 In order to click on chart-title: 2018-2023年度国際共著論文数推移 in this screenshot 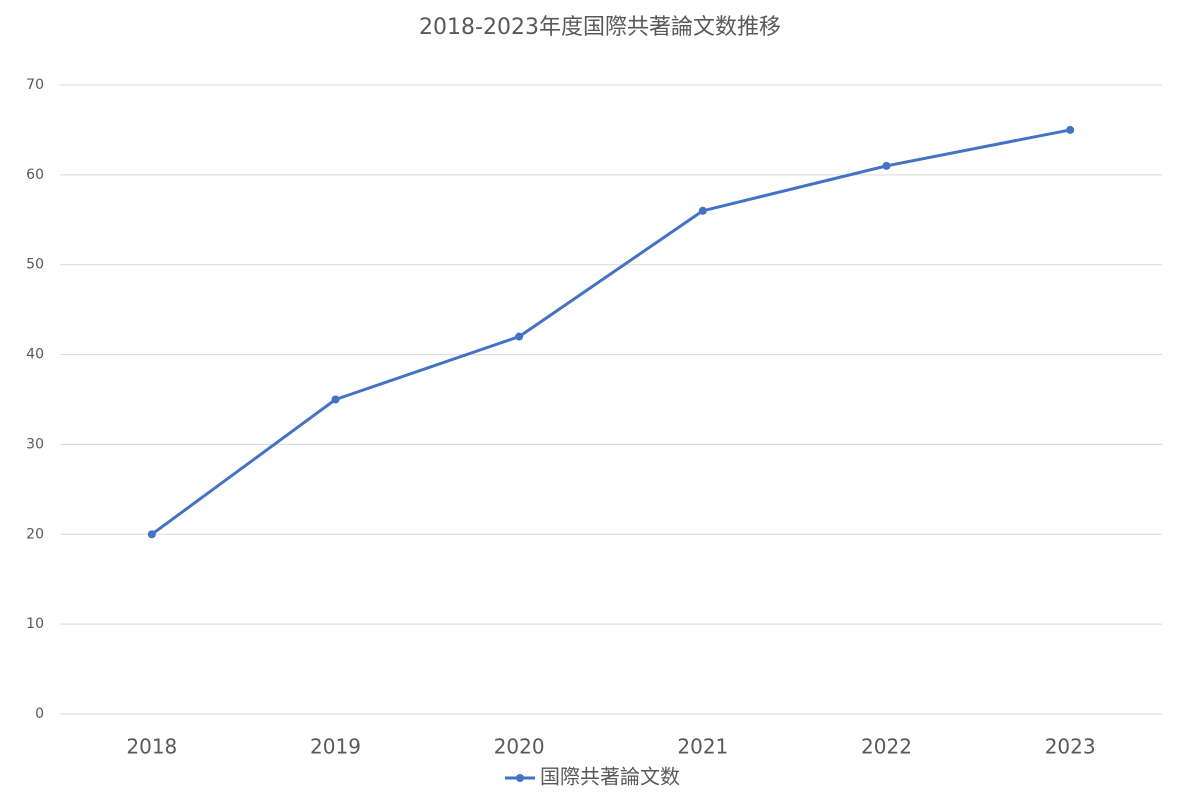, I will do `click(600, 27)`.